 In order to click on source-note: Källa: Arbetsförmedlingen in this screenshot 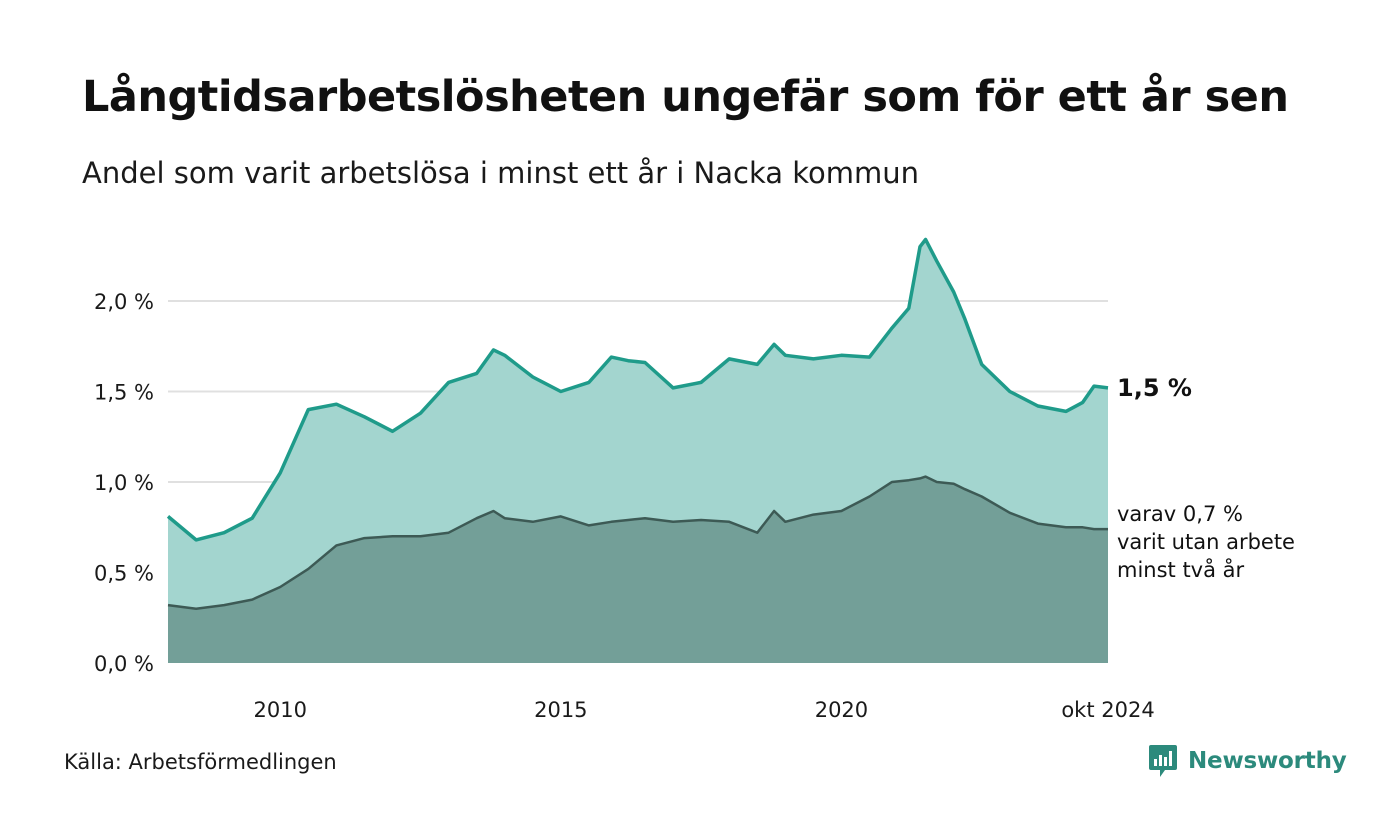, I will do `click(200, 762)`.